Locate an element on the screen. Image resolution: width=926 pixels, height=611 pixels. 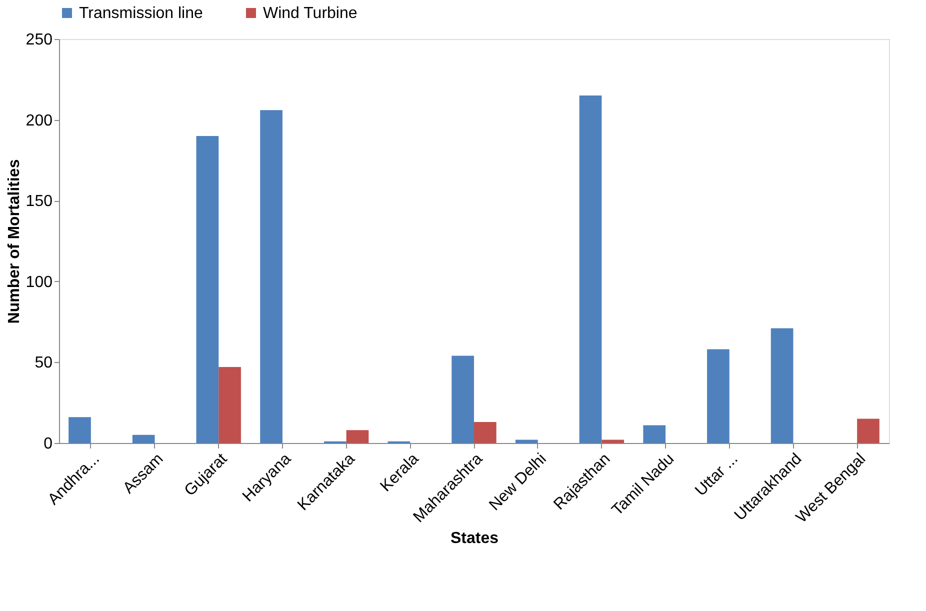
x-axis-title: States is located at coordinates (474, 538).